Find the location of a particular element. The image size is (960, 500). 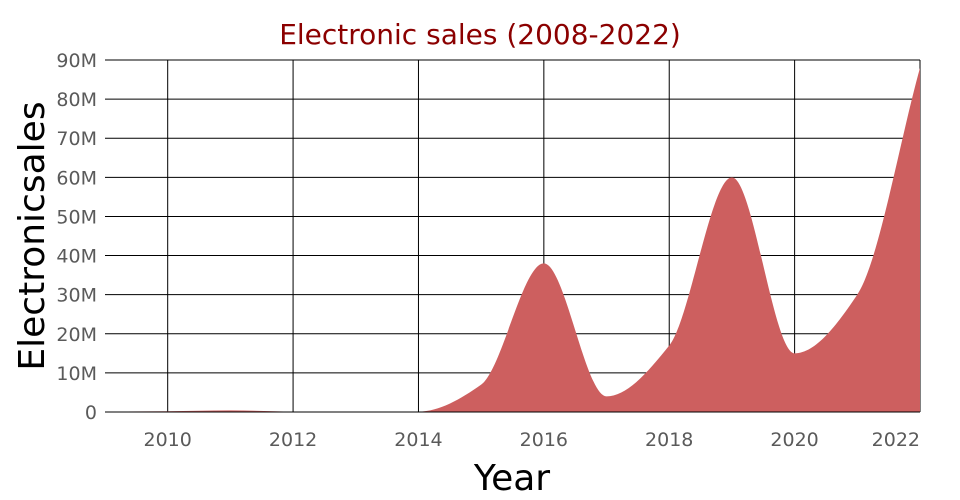

x-axis-ticks: 2010 2012 2014 2016 2018 2020 2022 is located at coordinates (532, 440).